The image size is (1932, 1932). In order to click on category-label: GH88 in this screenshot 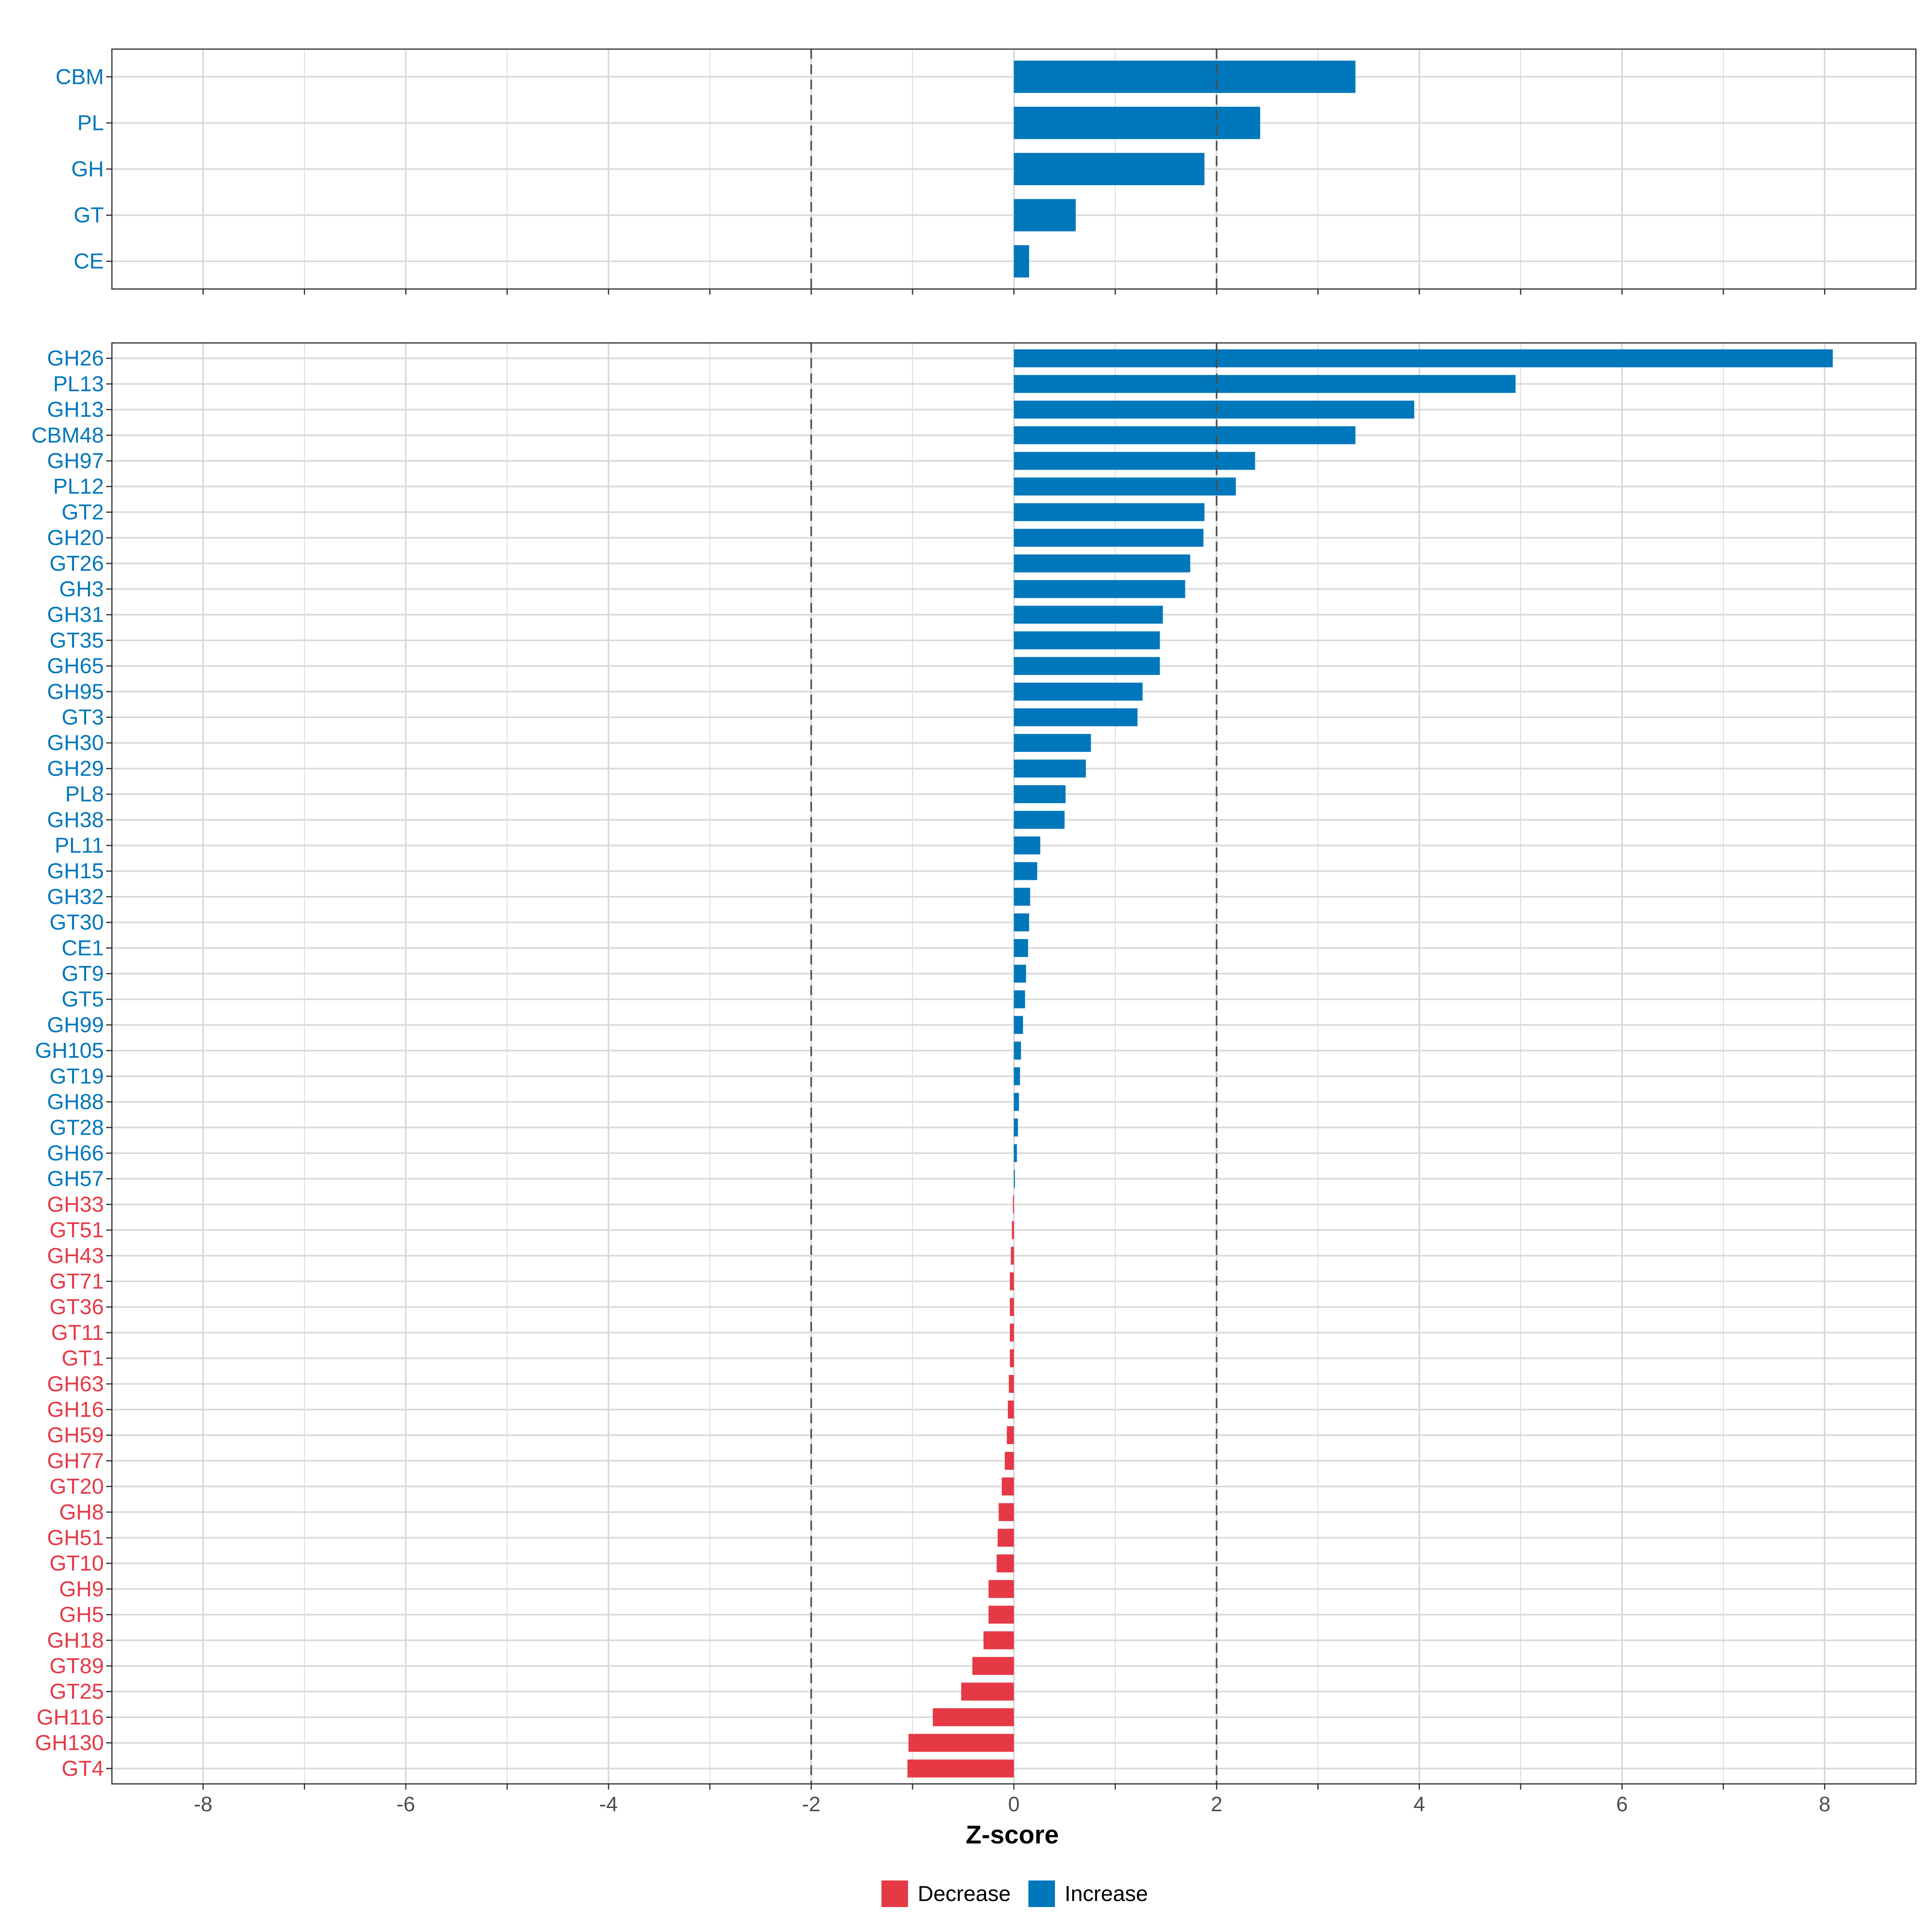, I will do `click(75, 1102)`.